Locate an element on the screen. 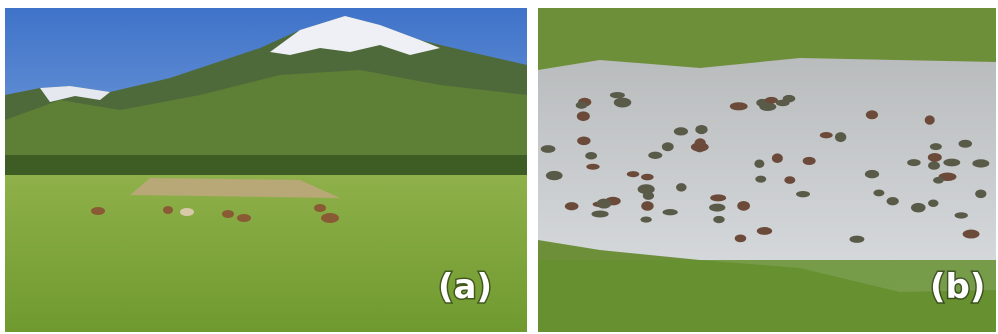  panel-label: (b) is located at coordinates (957, 287).